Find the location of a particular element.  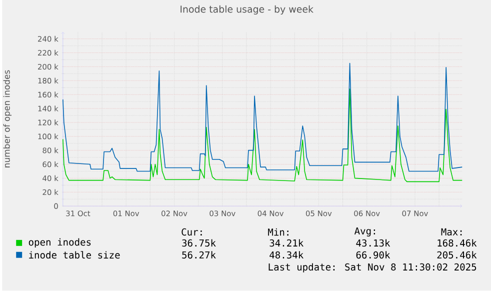

legend-label: inode table size is located at coordinates (74, 255).